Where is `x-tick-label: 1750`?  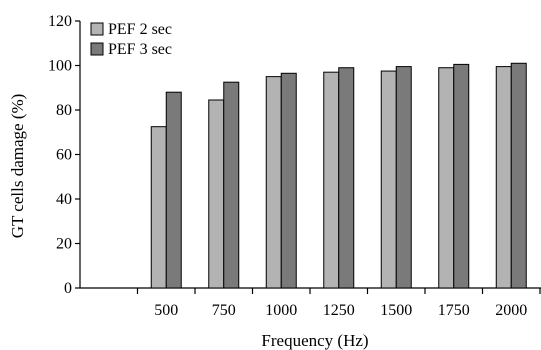 x-tick-label: 1750 is located at coordinates (454, 310).